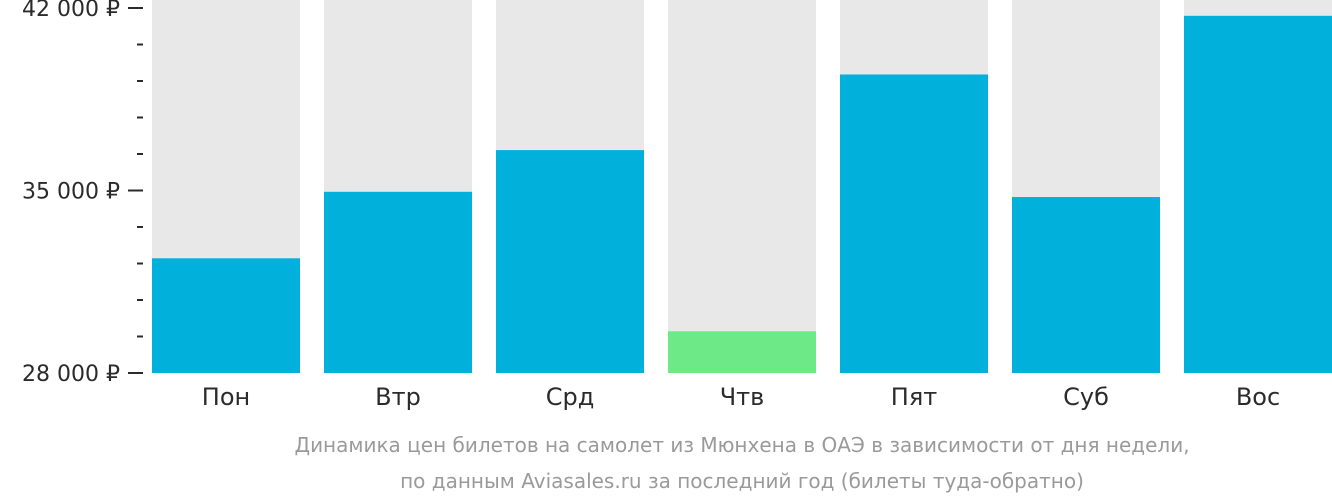 The height and width of the screenshot is (502, 1332). I want to click on y-axis: 28 000 ₽ 35 000 ₽ 42 000 ₽, so click(82, 193).